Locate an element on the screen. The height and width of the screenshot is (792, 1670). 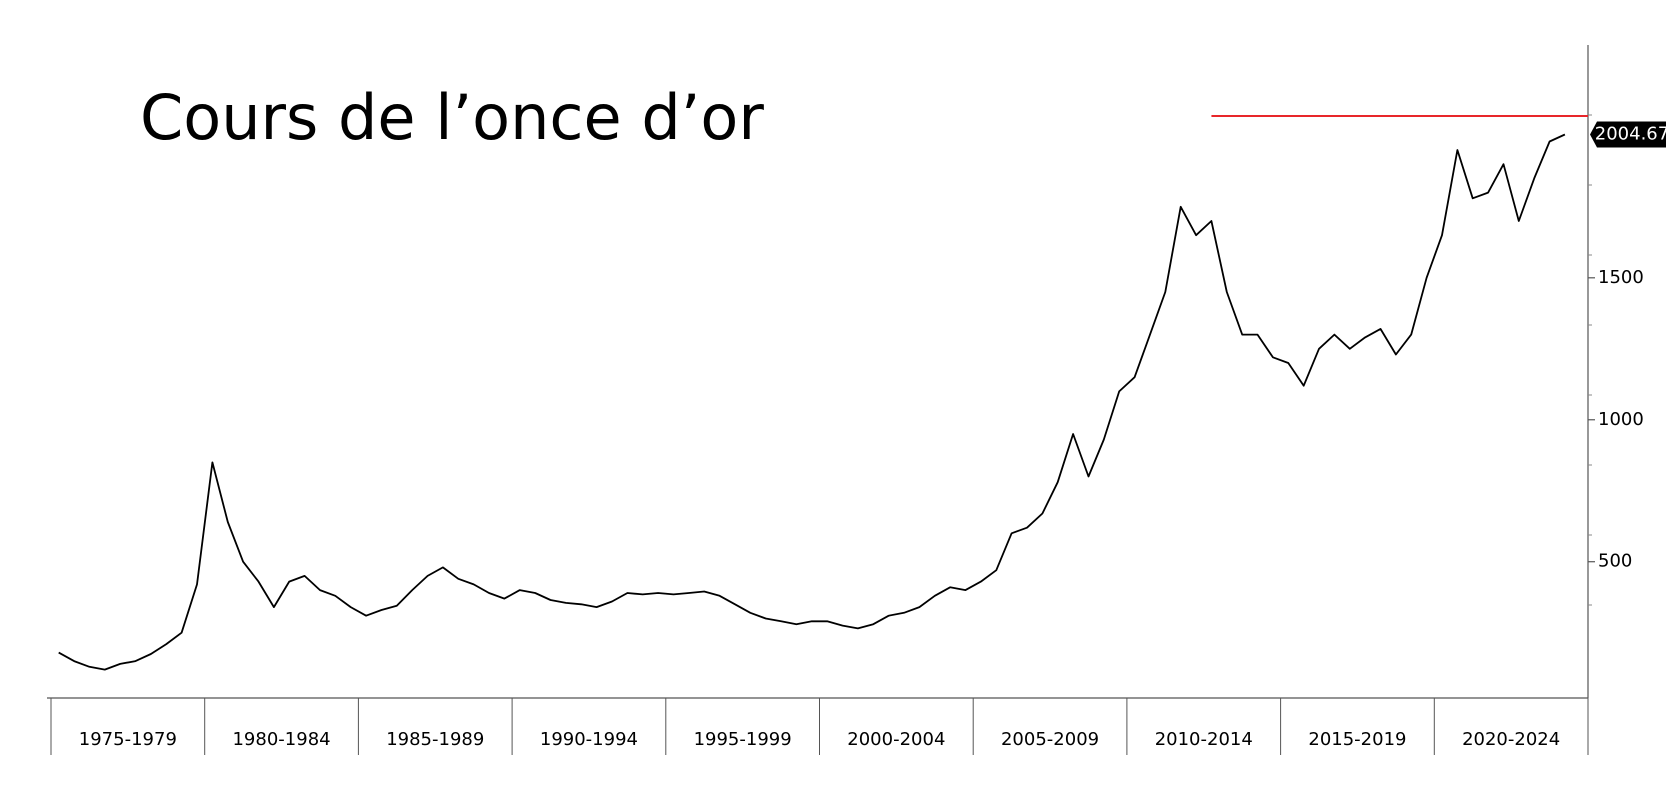
x-tick-label: 1980-1984 is located at coordinates (281, 739).